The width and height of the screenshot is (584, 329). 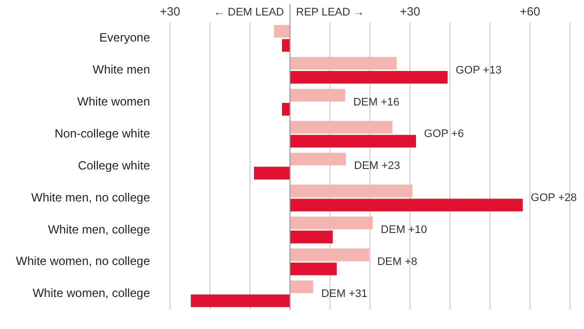 I want to click on x-tick-label: +60, so click(x=530, y=11).